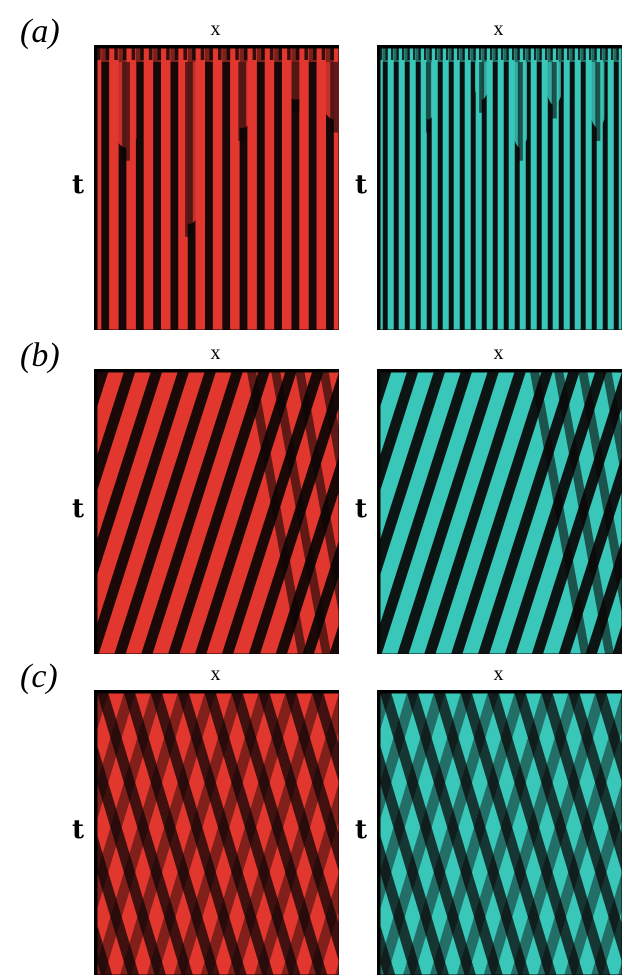  I want to click on spacetime-plot, so click(501, 189).